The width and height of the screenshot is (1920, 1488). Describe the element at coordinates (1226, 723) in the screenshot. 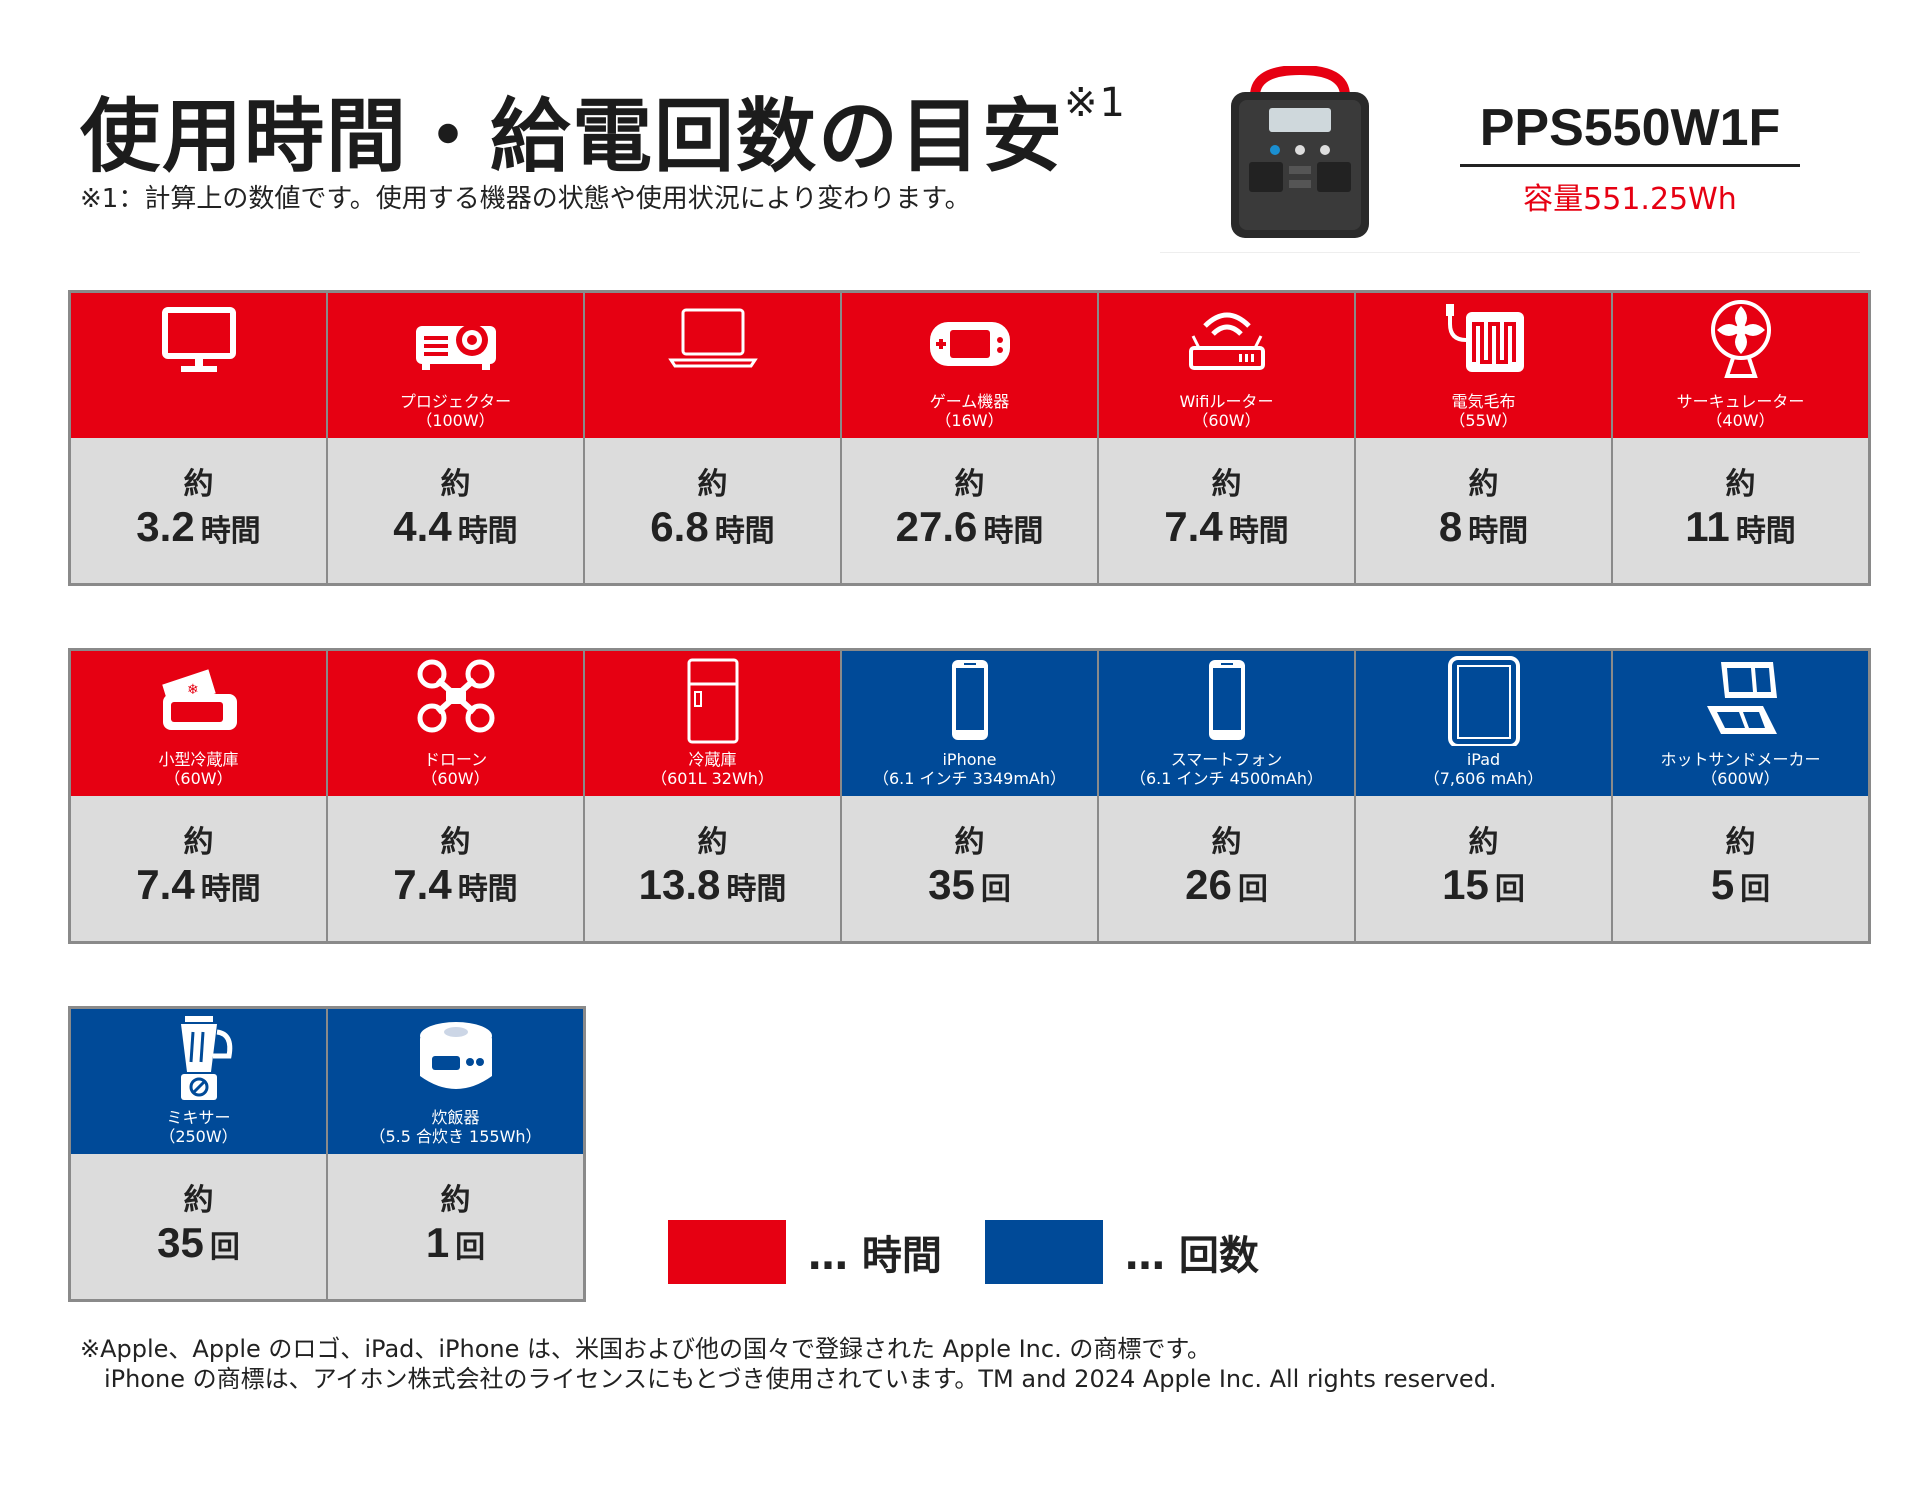

I see `device-header: スマートフォン （6.1 インチ 4500mAh）` at that location.